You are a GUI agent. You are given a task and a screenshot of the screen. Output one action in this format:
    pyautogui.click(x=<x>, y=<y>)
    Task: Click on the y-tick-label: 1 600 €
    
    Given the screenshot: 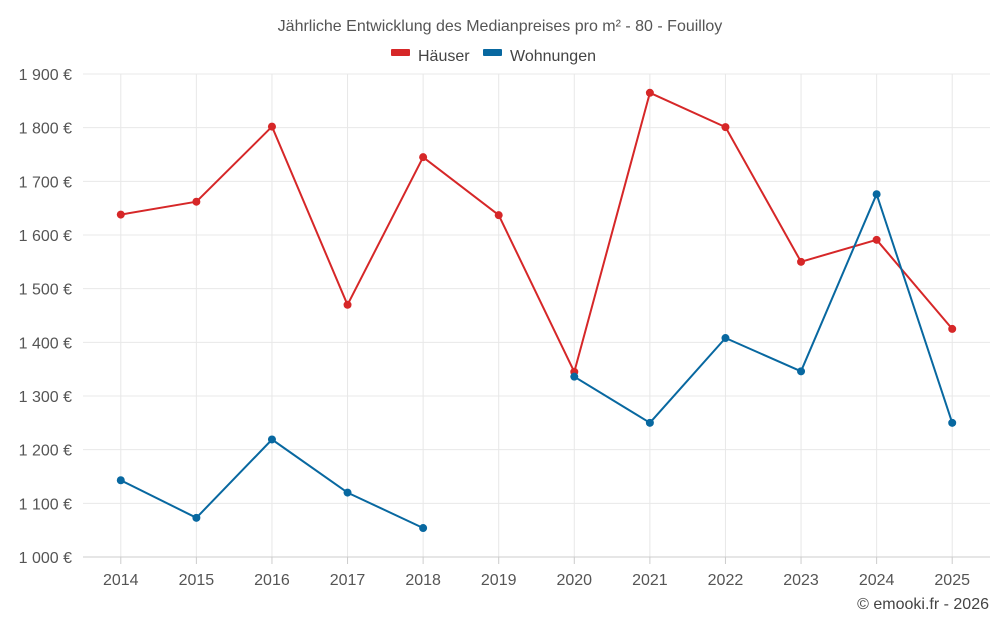 What is the action you would take?
    pyautogui.click(x=45, y=236)
    